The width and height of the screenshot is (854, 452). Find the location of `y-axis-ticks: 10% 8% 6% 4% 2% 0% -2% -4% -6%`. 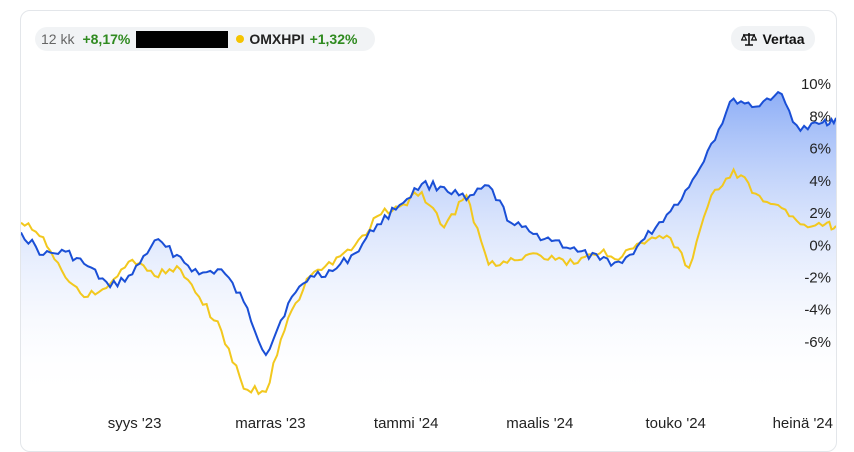

y-axis-ticks: 10% 8% 6% 4% 2% 0% -2% -4% -6% is located at coordinates (816, 213).